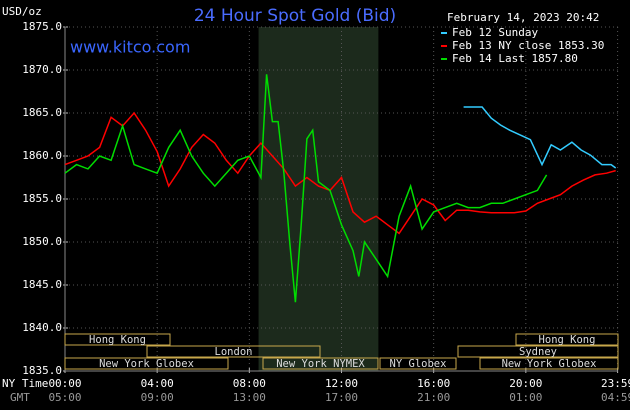  Describe the element at coordinates (615, 397) in the screenshot. I see `gmt-tick-label: 04:59` at that location.